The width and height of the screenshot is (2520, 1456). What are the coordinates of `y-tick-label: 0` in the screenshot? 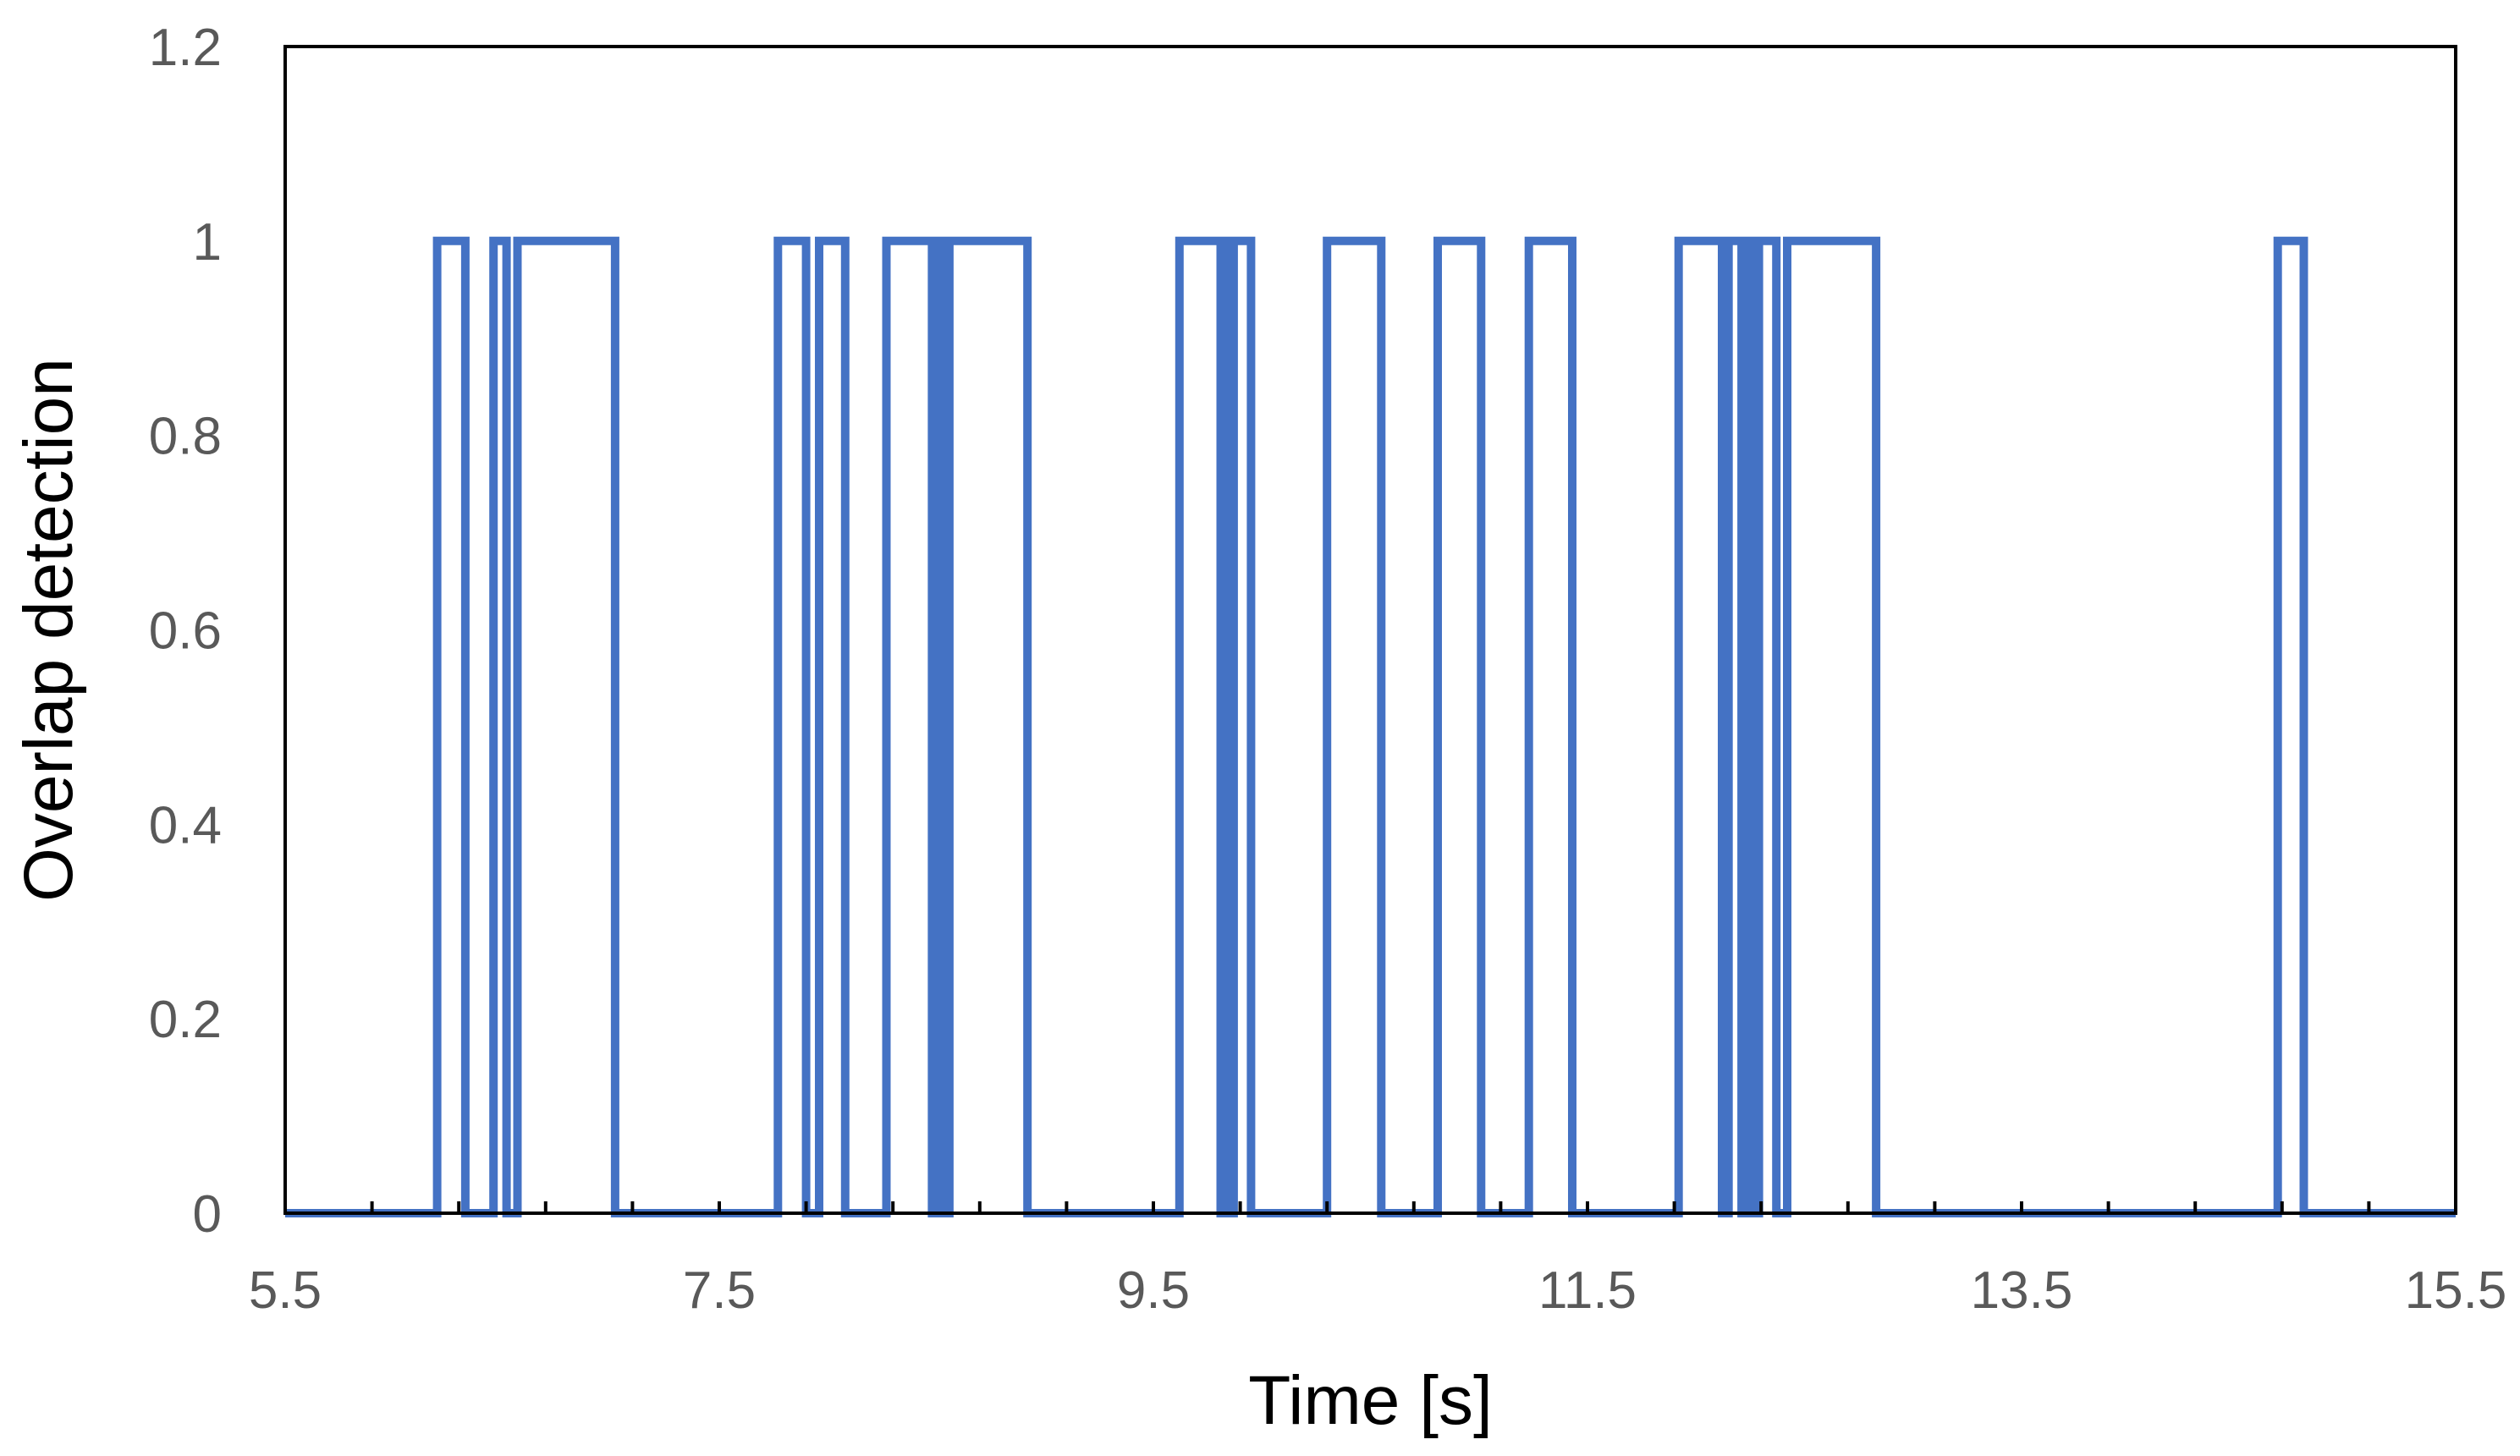 It's located at (208, 1214).